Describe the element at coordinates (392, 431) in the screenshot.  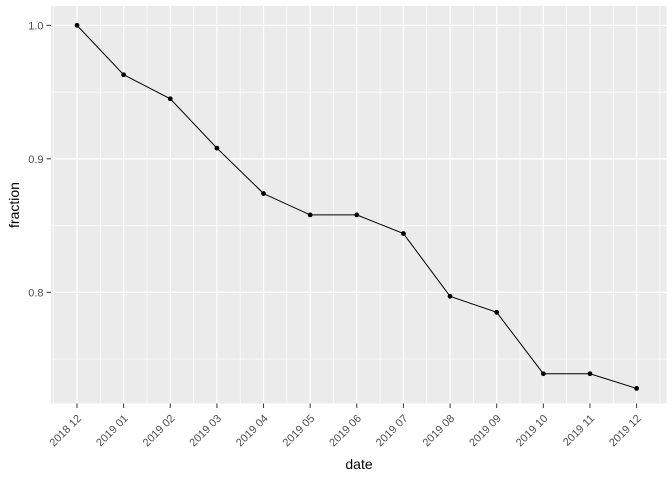
I see `x-tick-label: 2019 07` at that location.